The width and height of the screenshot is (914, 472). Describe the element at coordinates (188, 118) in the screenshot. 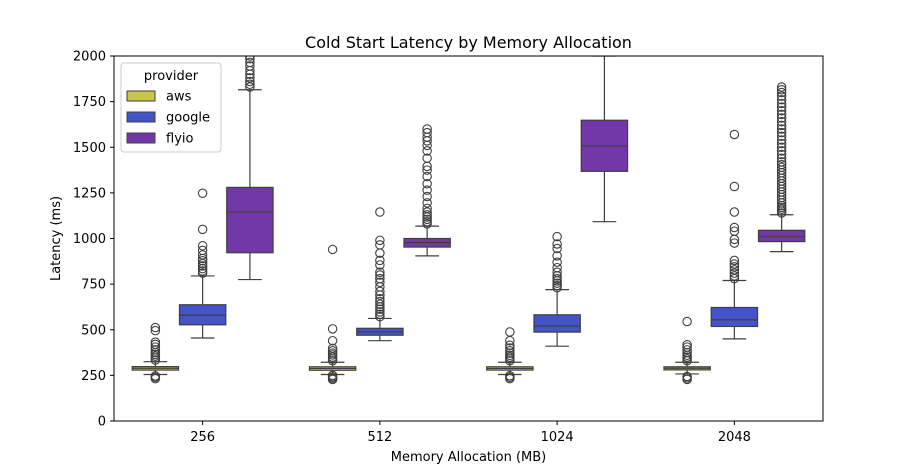

I see `legend-label-google: google` at that location.